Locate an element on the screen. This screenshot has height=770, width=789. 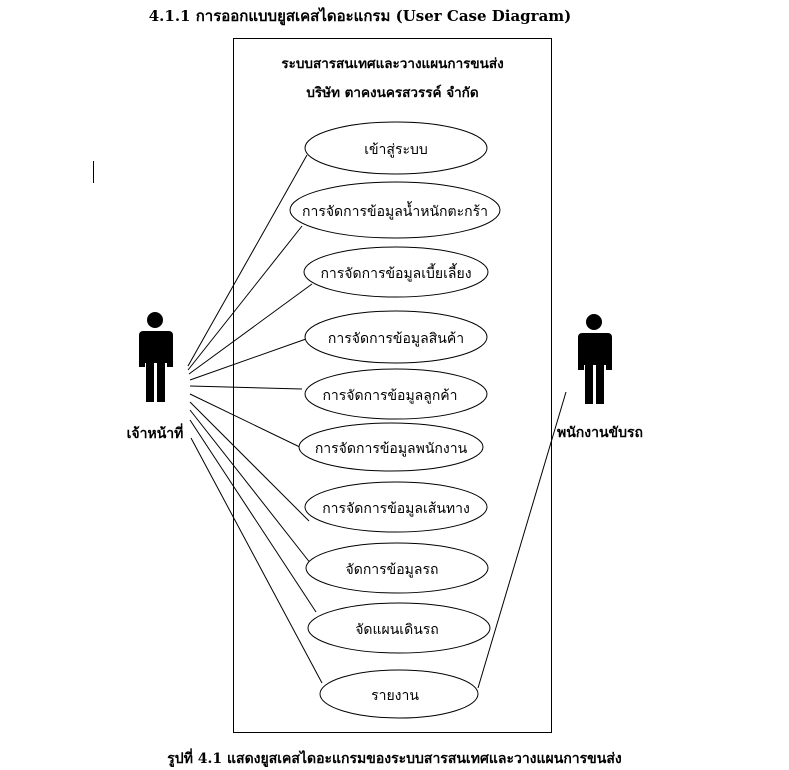
assoc-line-customer is located at coordinates (246, 387).